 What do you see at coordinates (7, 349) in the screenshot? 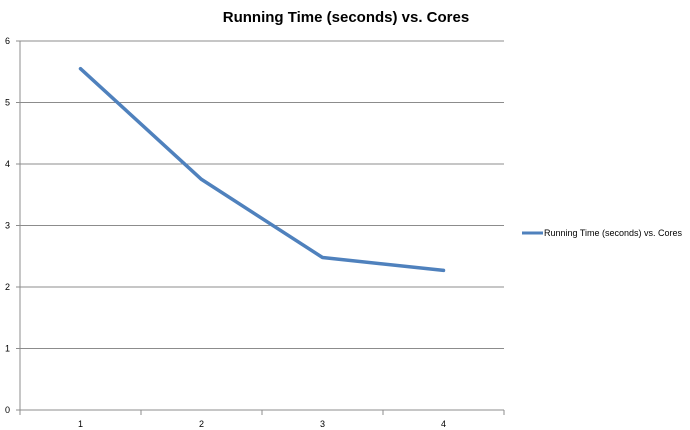
I see `y-tick-label: 1` at bounding box center [7, 349].